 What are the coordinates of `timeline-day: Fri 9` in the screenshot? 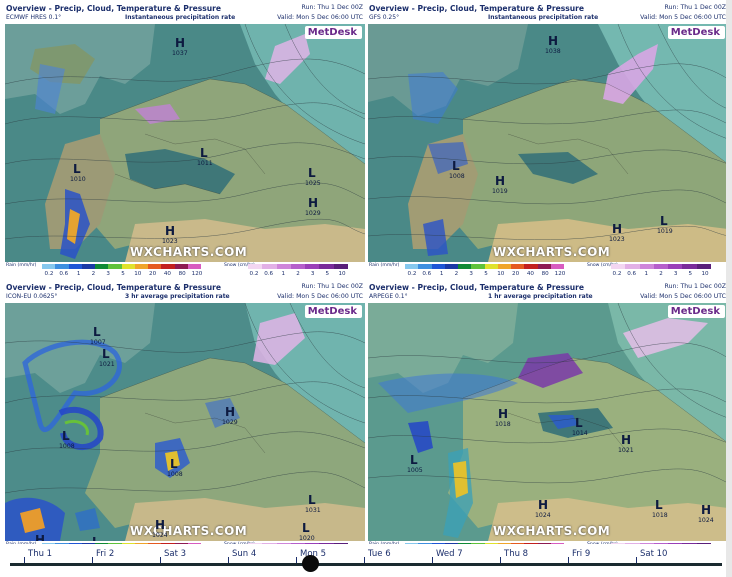 It's located at (581, 554).